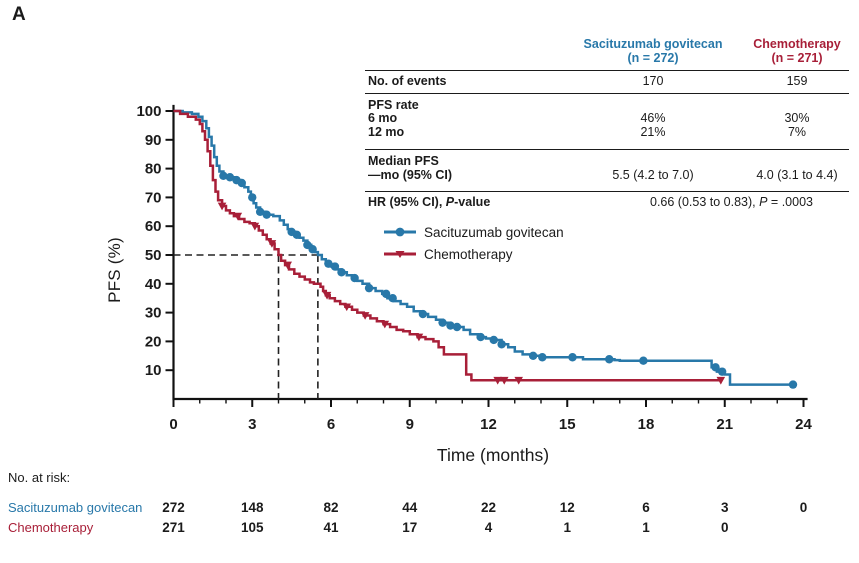 The height and width of the screenshot is (563, 859). I want to click on y-tick-label: 80, so click(153, 169).